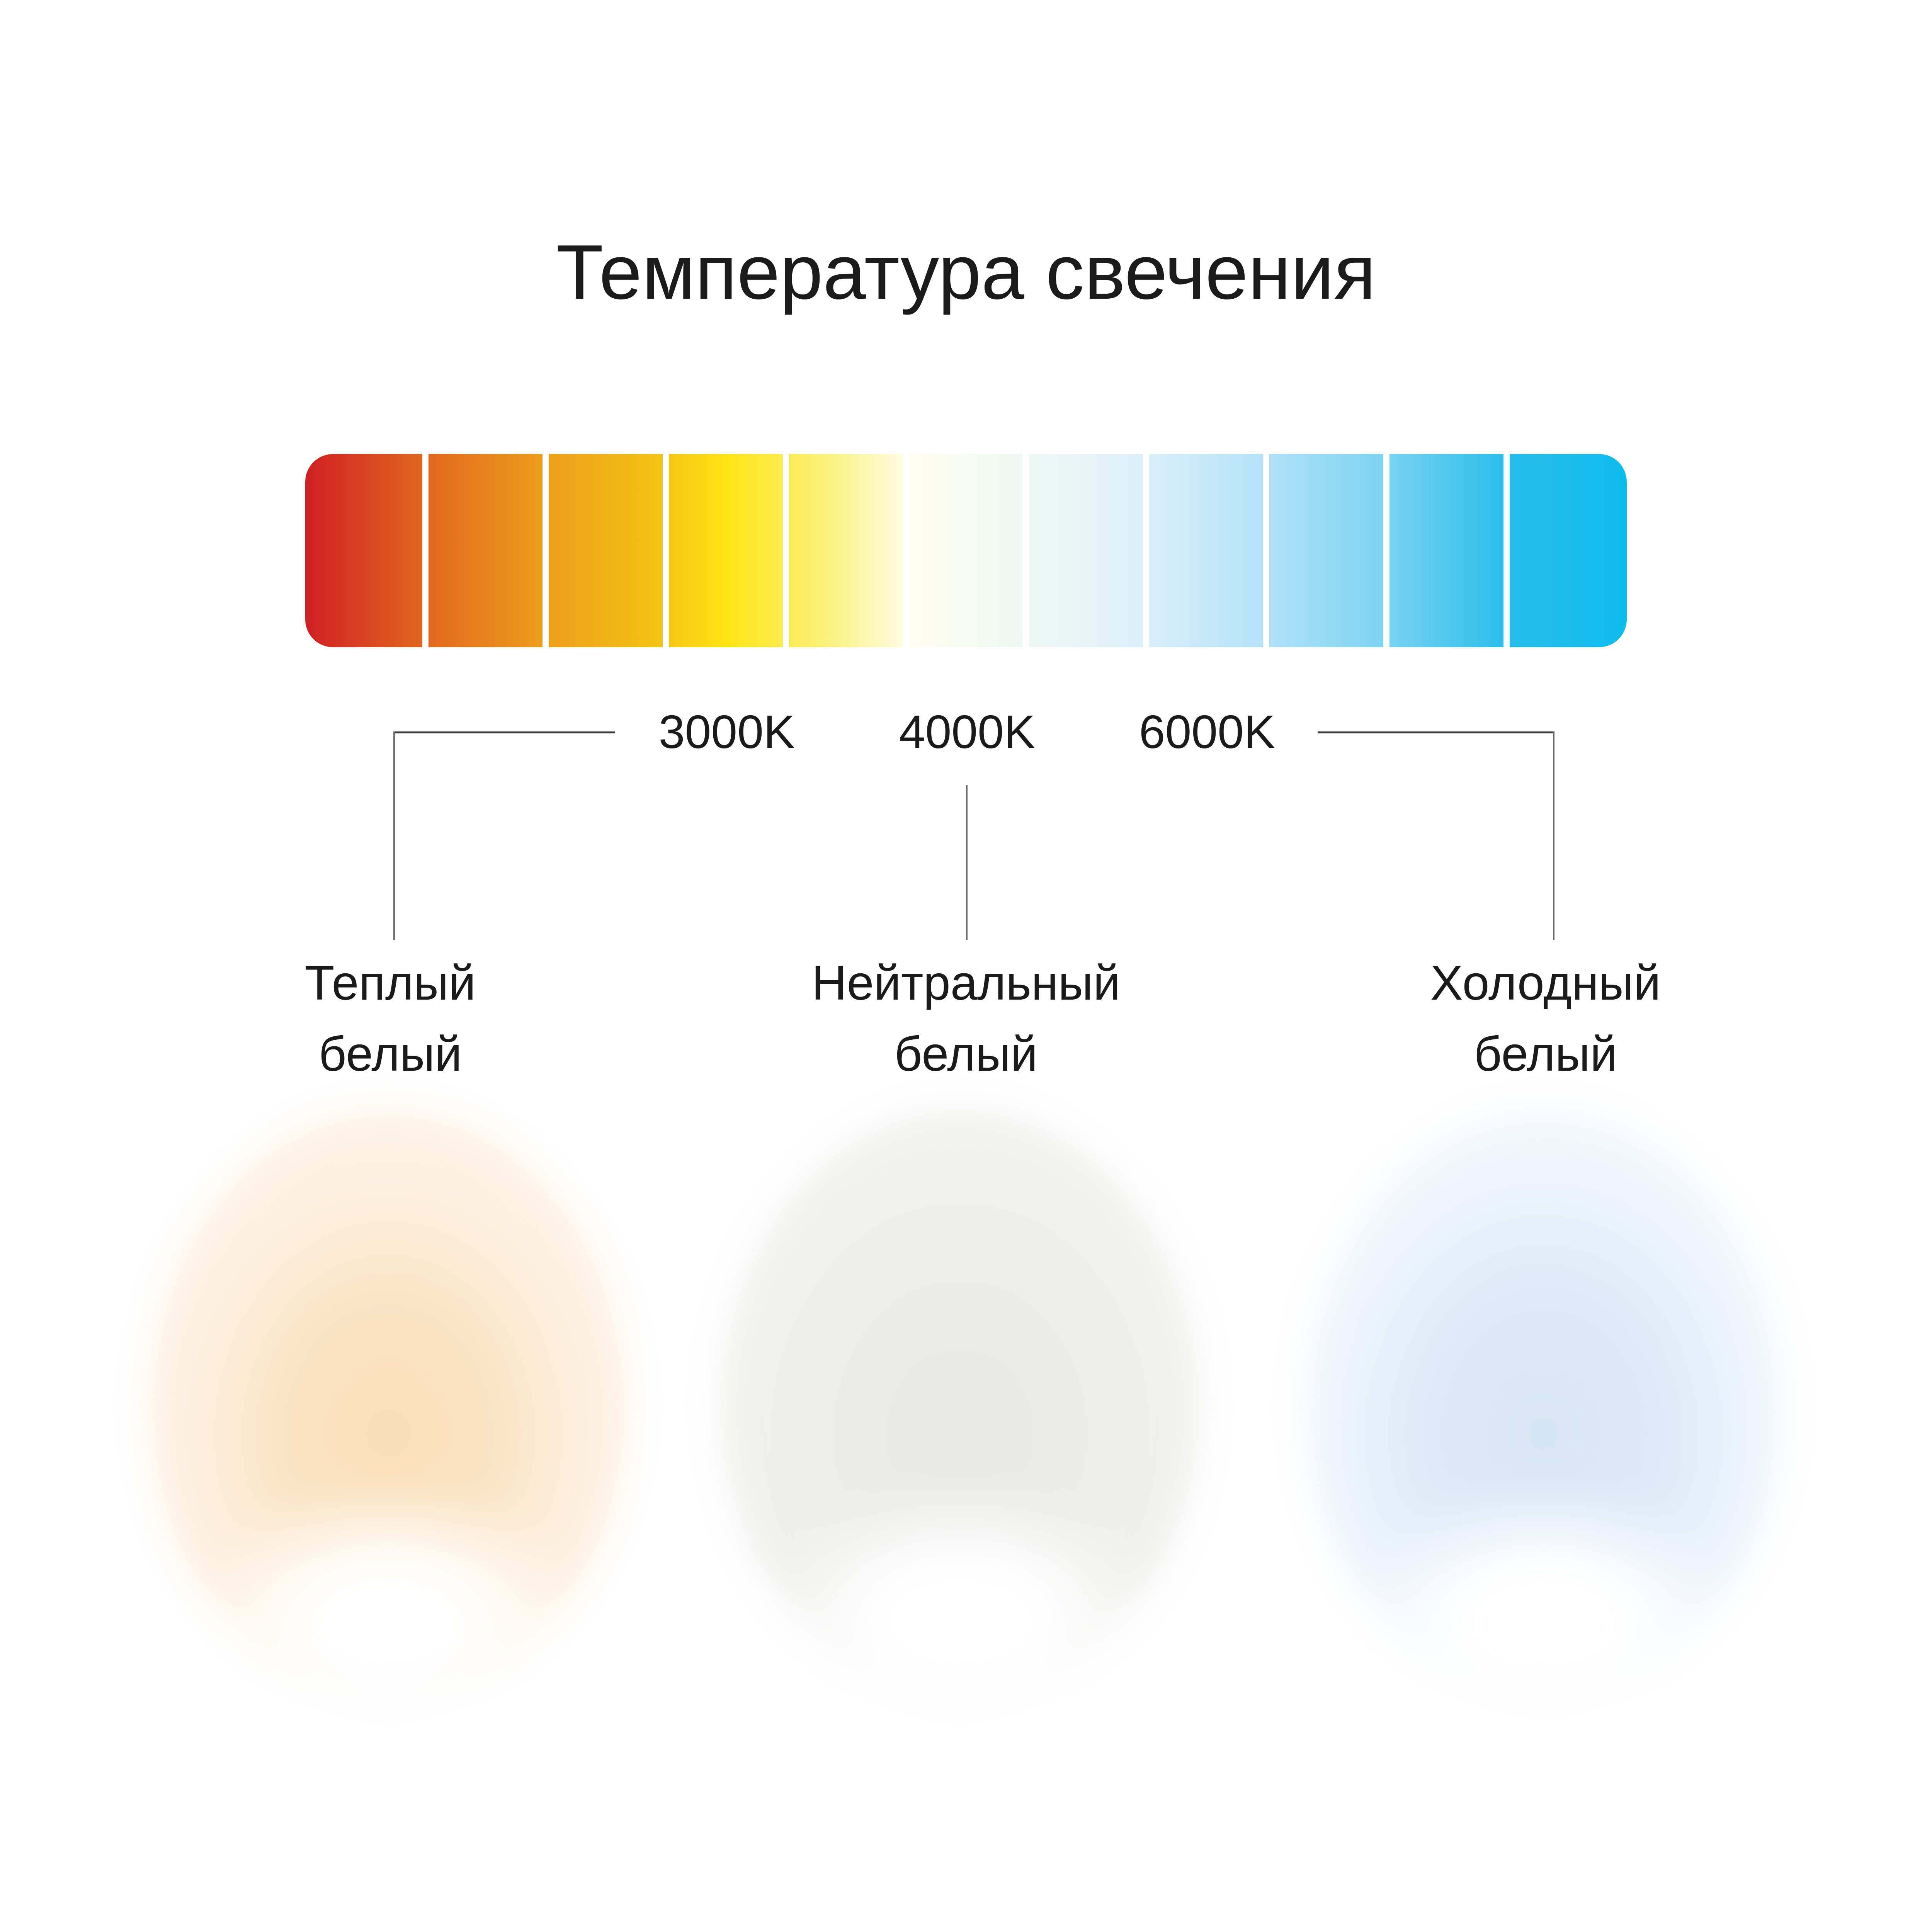  What do you see at coordinates (390, 983) in the screenshot?
I see `label-warm-white-line1: Теплый` at bounding box center [390, 983].